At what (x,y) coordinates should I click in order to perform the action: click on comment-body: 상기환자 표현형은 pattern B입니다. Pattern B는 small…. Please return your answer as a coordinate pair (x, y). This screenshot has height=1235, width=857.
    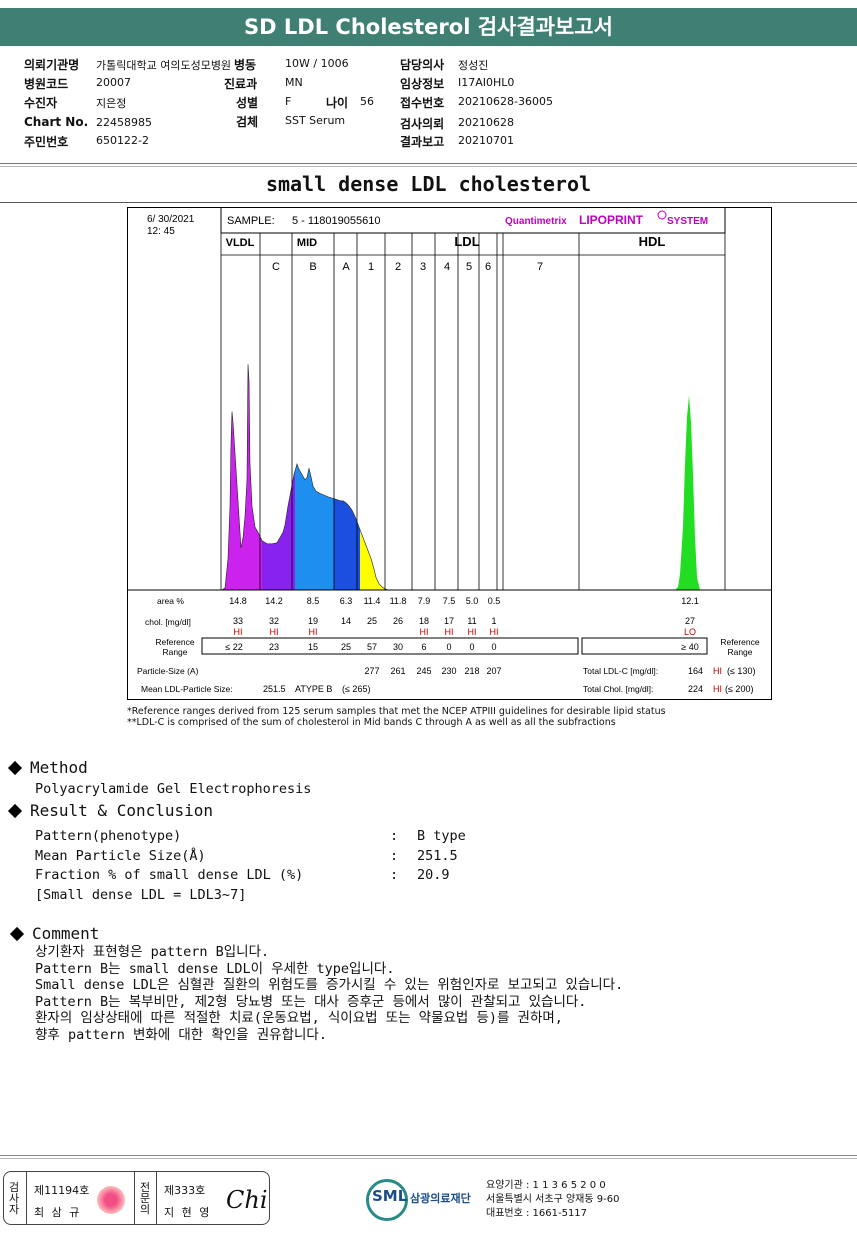
    Looking at the image, I should click on (435, 993).